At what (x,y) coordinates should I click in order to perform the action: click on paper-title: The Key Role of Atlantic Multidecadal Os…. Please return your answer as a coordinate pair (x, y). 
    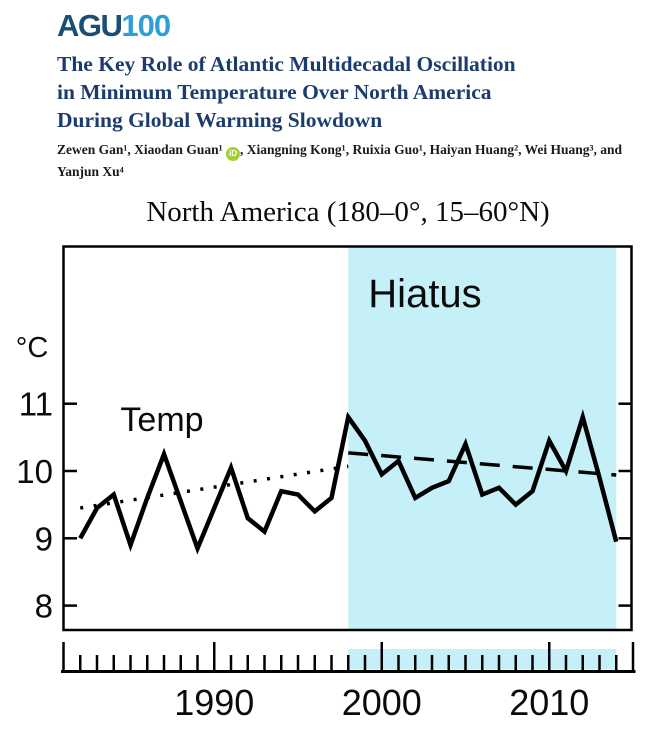
    Looking at the image, I should click on (337, 92).